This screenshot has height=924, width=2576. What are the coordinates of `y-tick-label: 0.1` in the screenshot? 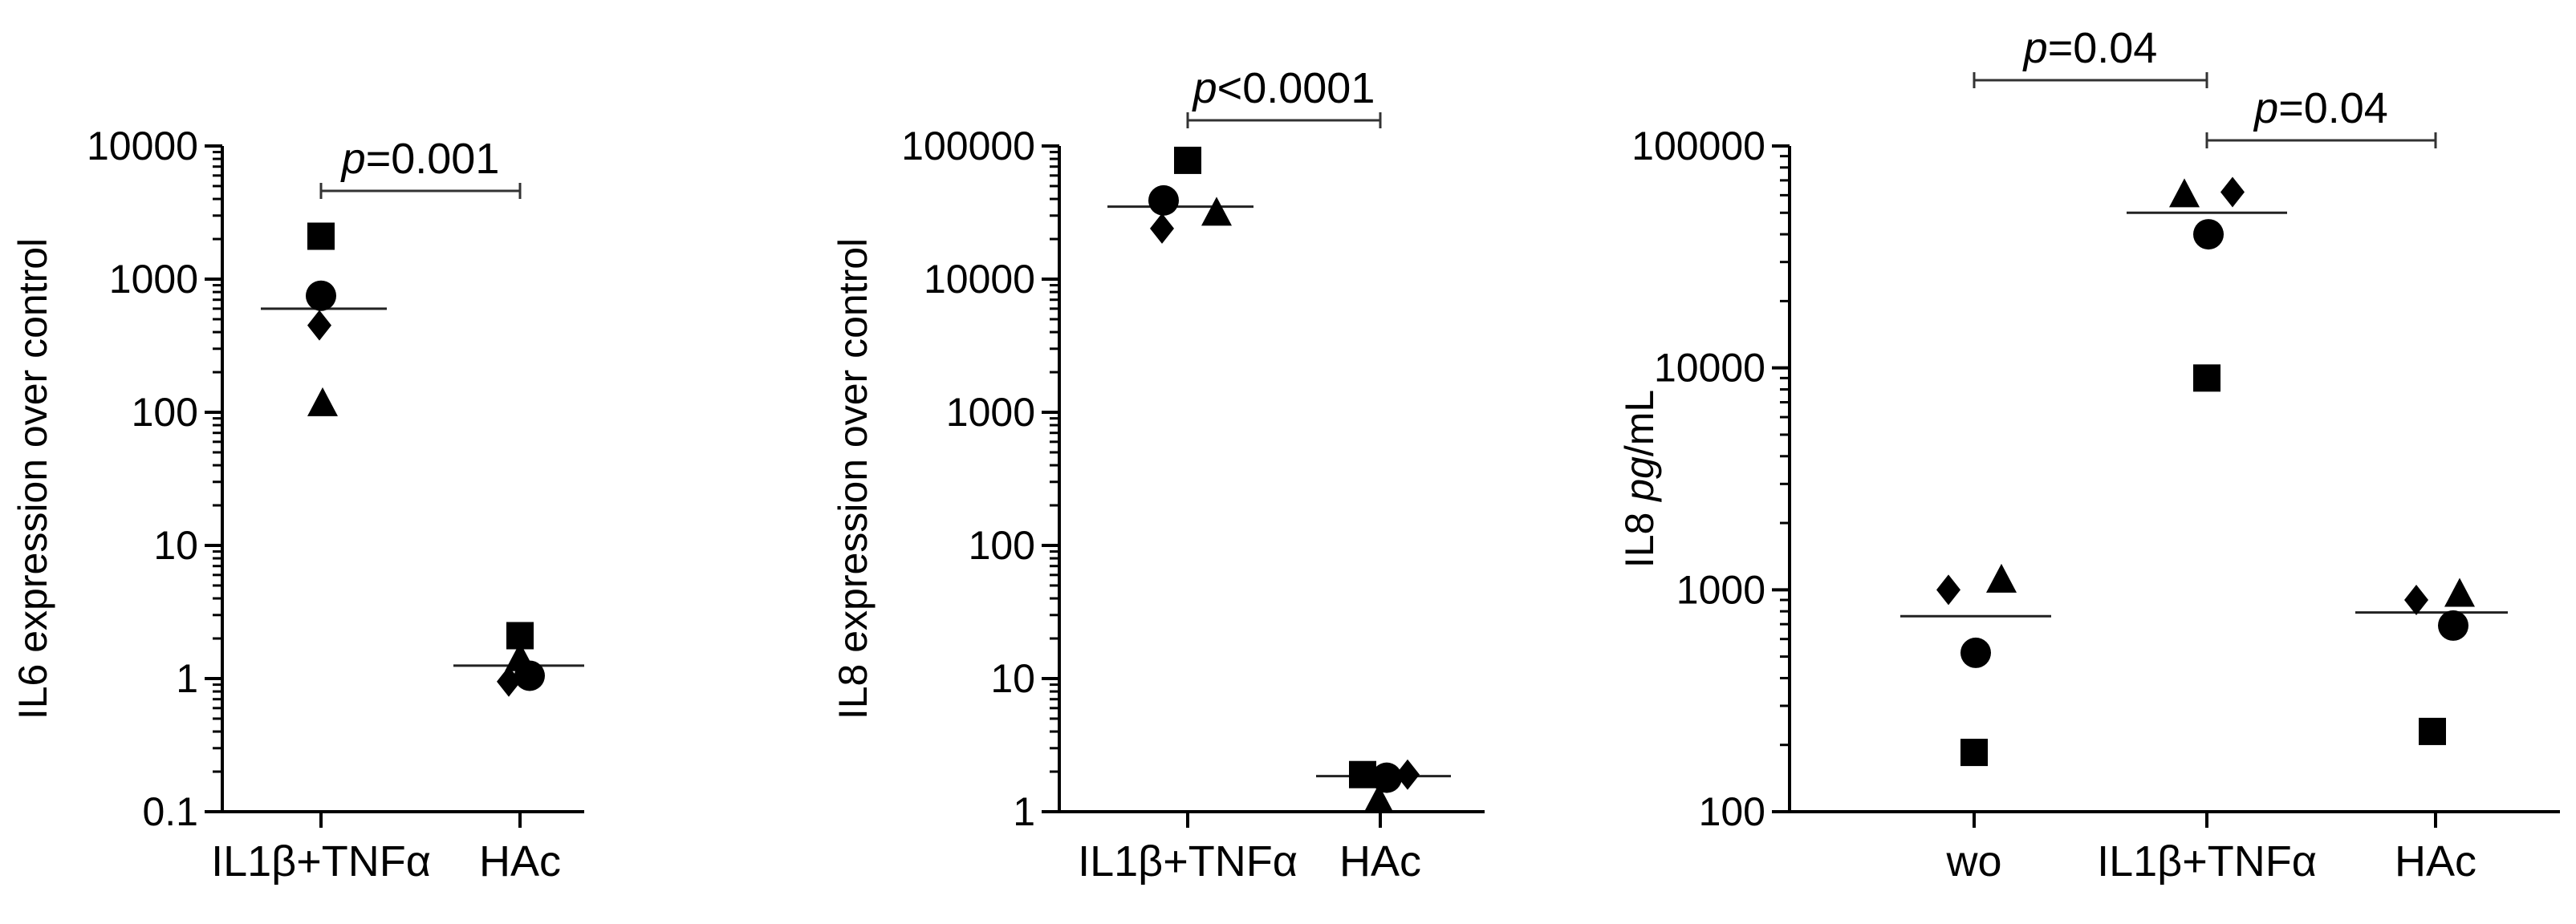 It's located at (170, 811).